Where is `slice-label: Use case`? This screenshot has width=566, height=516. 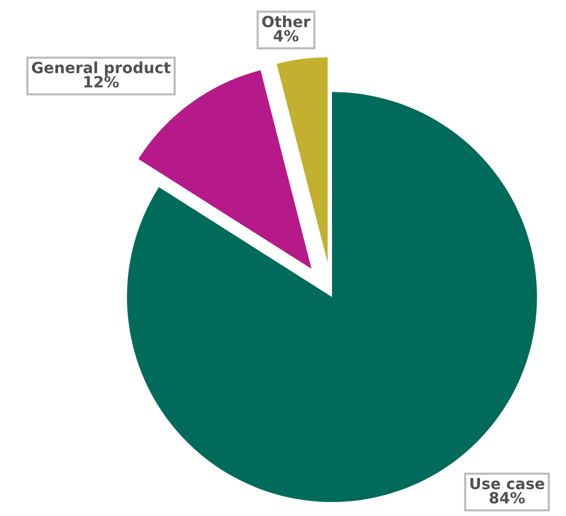 slice-label: Use case is located at coordinates (507, 484).